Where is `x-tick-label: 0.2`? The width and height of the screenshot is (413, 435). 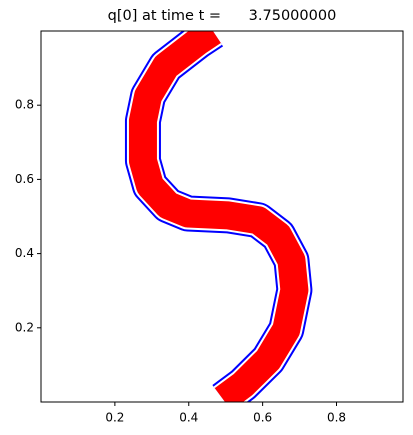
x-tick-label: 0.2 is located at coordinates (114, 418).